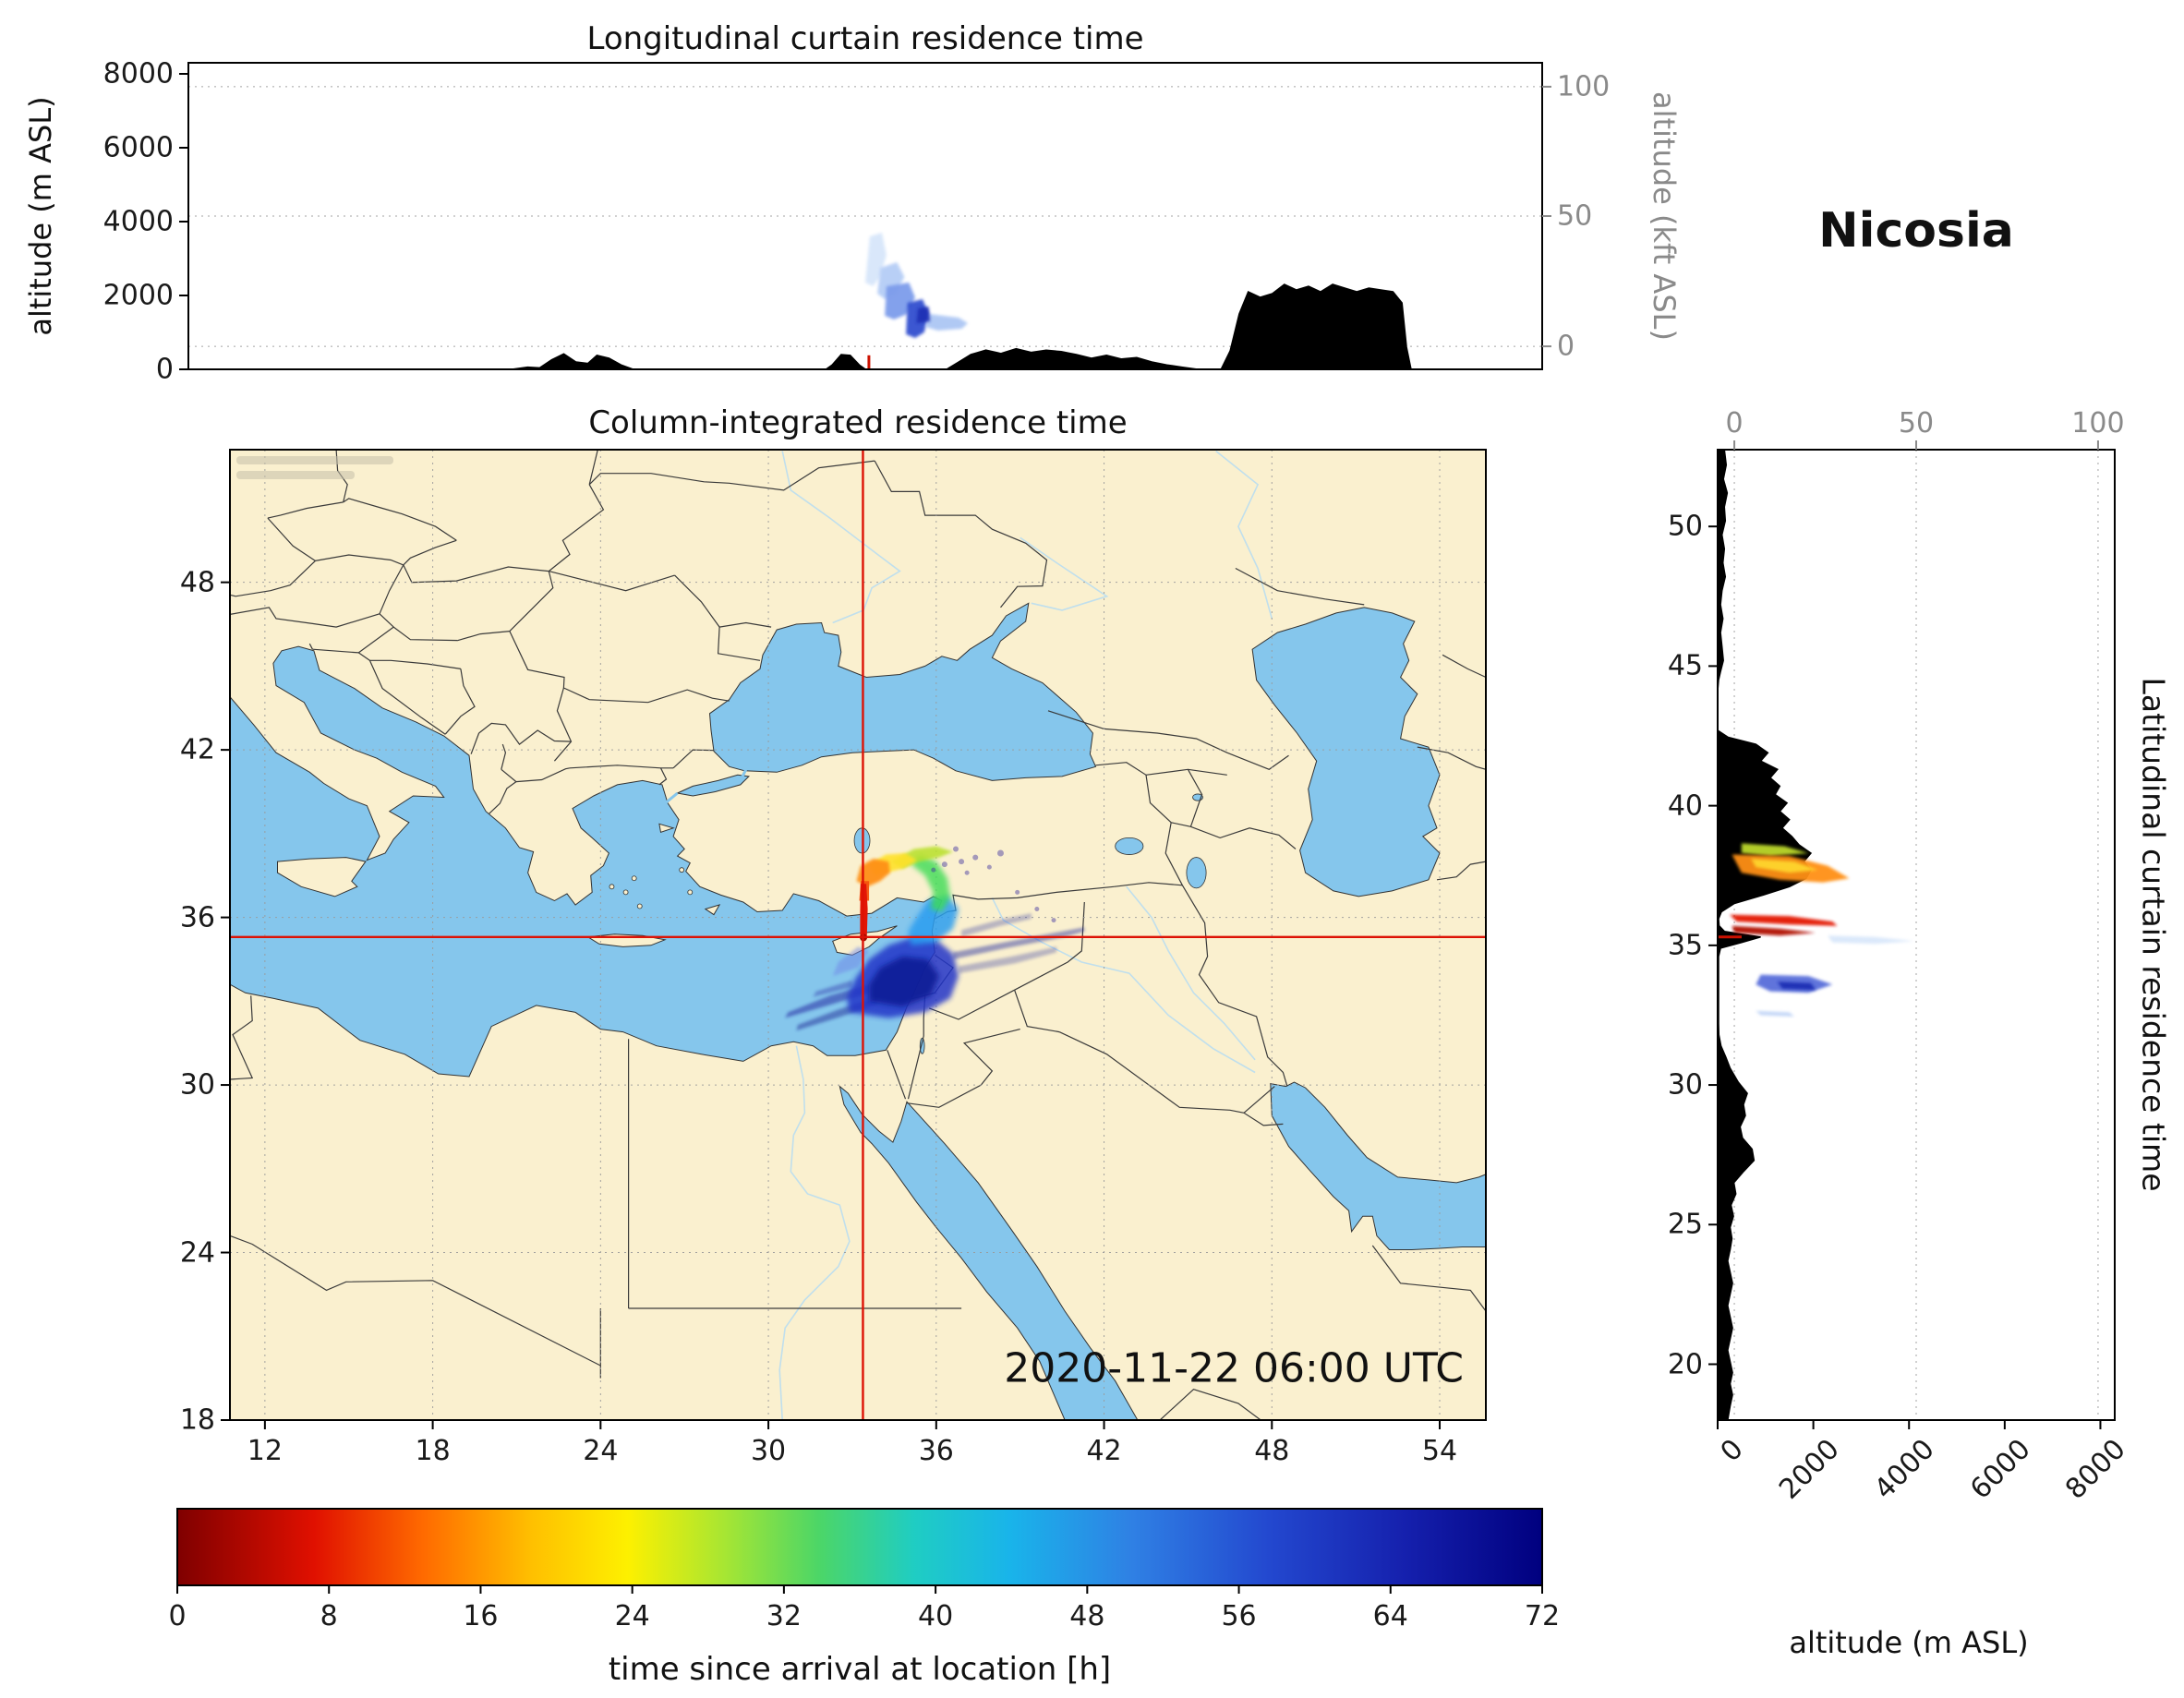 Image resolution: width=2184 pixels, height=1698 pixels. I want to click on top-panel-kft-axis-label: altitude (kft ASL), so click(1664, 216).